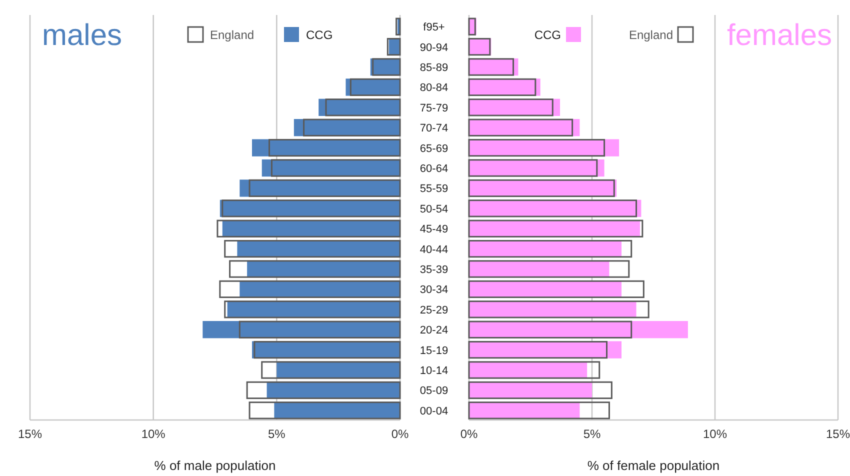 This screenshot has width=850, height=476. Describe the element at coordinates (434, 230) in the screenshot. I see `y-tick-label: 45-49` at that location.